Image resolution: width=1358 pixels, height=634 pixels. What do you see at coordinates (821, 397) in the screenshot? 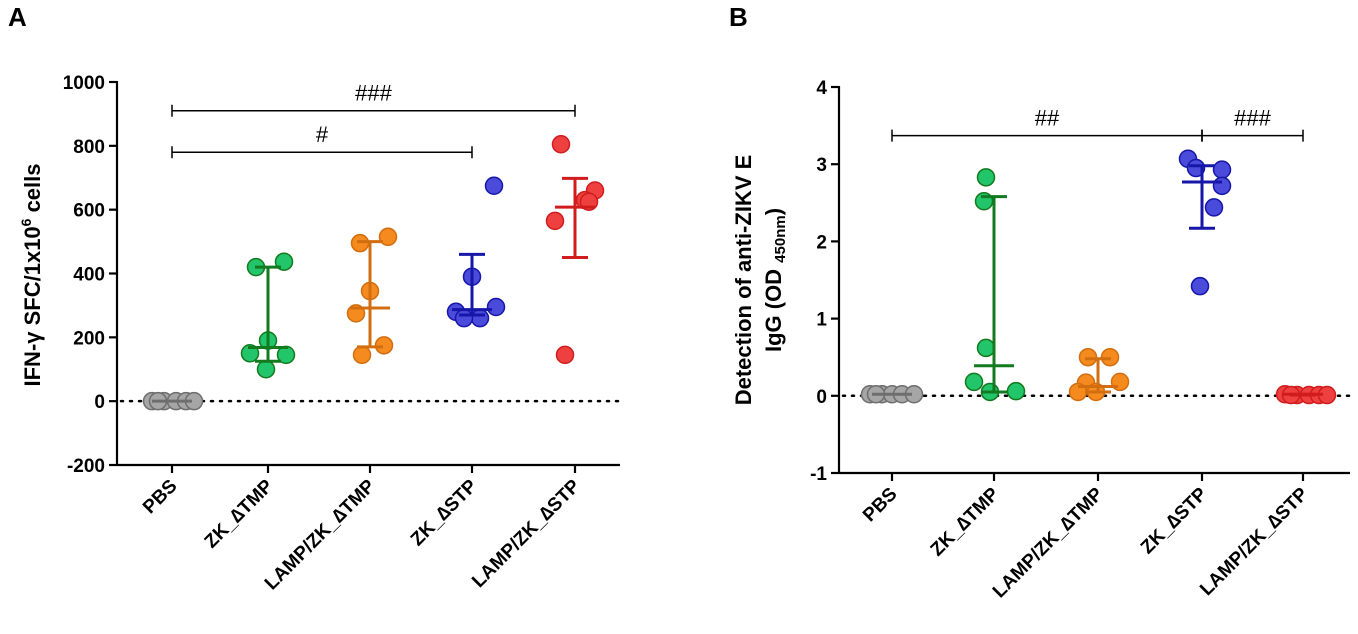
I see `panel-b-y-tick-label: 0` at bounding box center [821, 397].